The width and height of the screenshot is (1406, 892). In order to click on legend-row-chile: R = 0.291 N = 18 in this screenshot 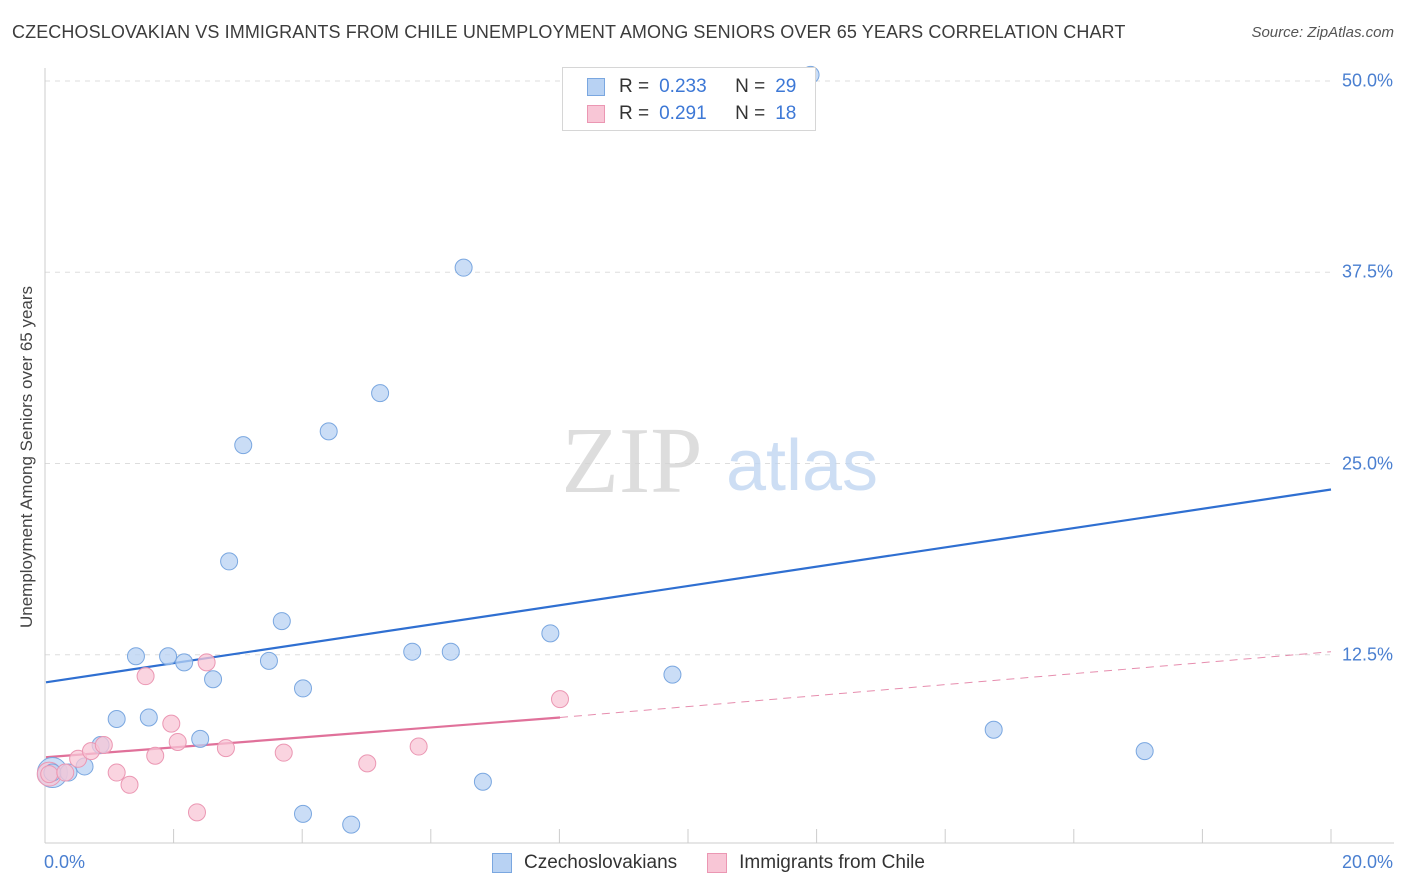, I will do `click(691, 114)`.